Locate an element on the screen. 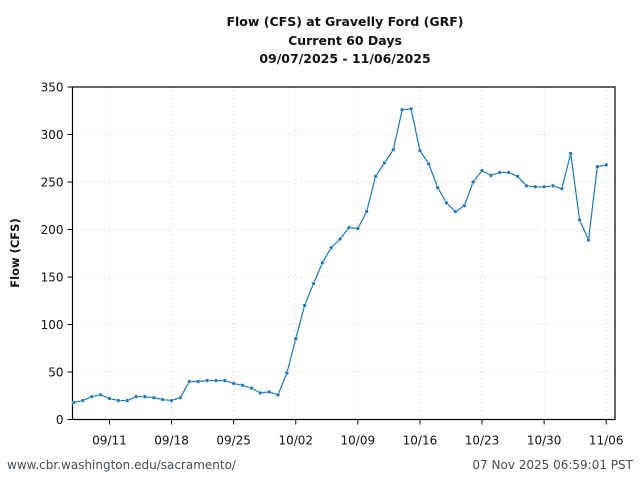  chart-title-line-3: 09/07/2025 - 11/06/2025 is located at coordinates (345, 58).